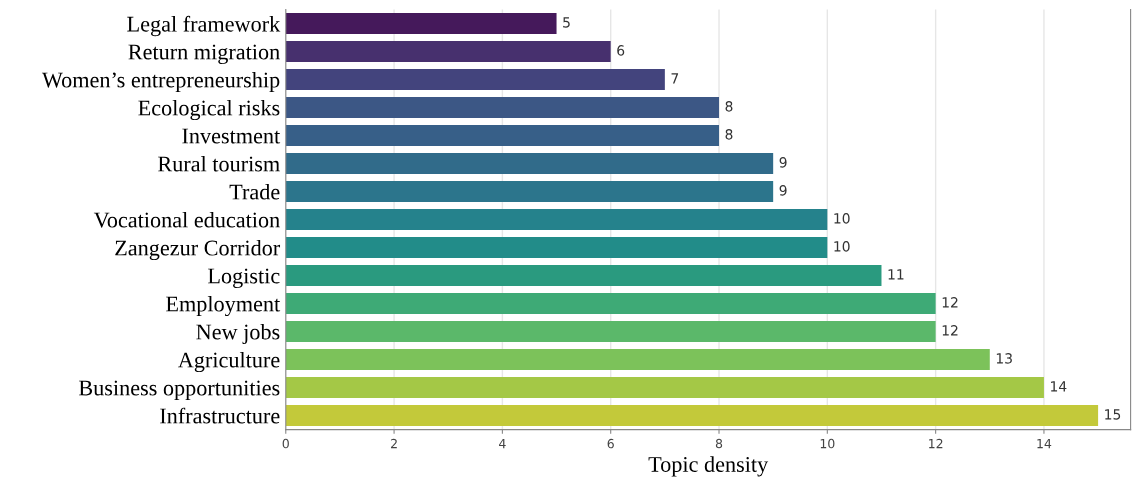 The height and width of the screenshot is (480, 1134). I want to click on x-tick-label: 4, so click(502, 444).